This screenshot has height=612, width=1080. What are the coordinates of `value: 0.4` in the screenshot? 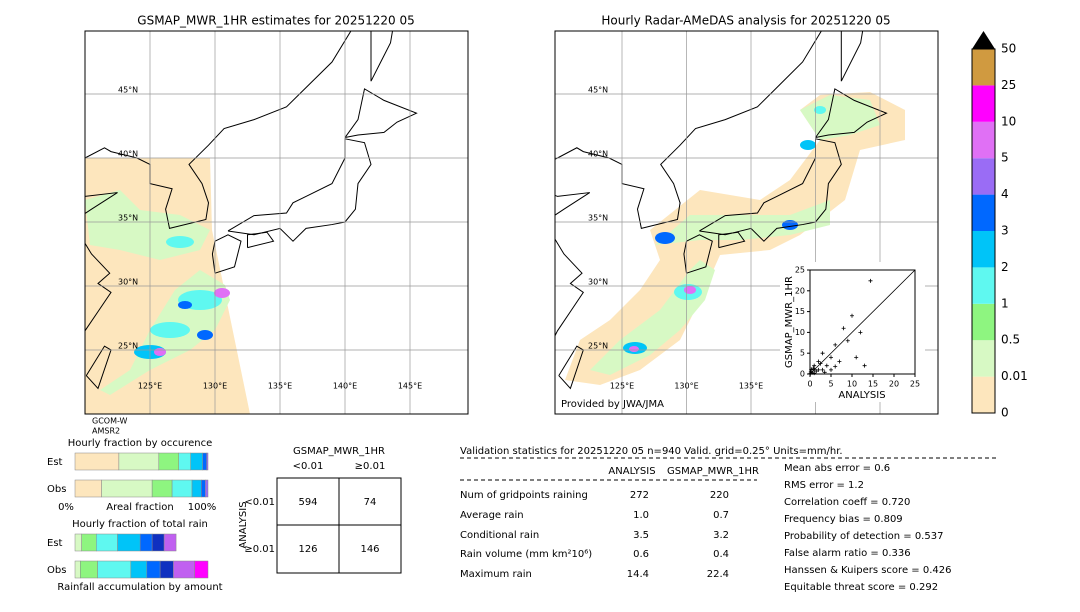 It's located at (721, 554).